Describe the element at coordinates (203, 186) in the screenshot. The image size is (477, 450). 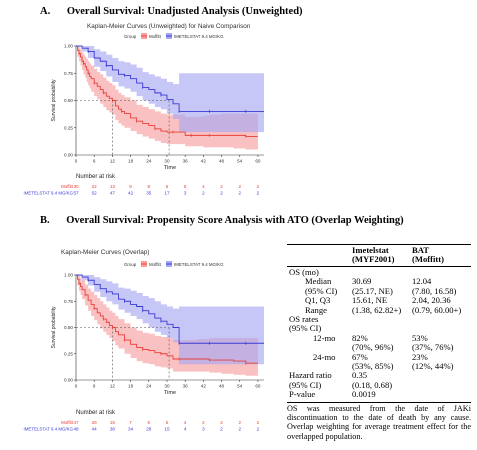
I see `a-risk-value-1-7: 4` at that location.